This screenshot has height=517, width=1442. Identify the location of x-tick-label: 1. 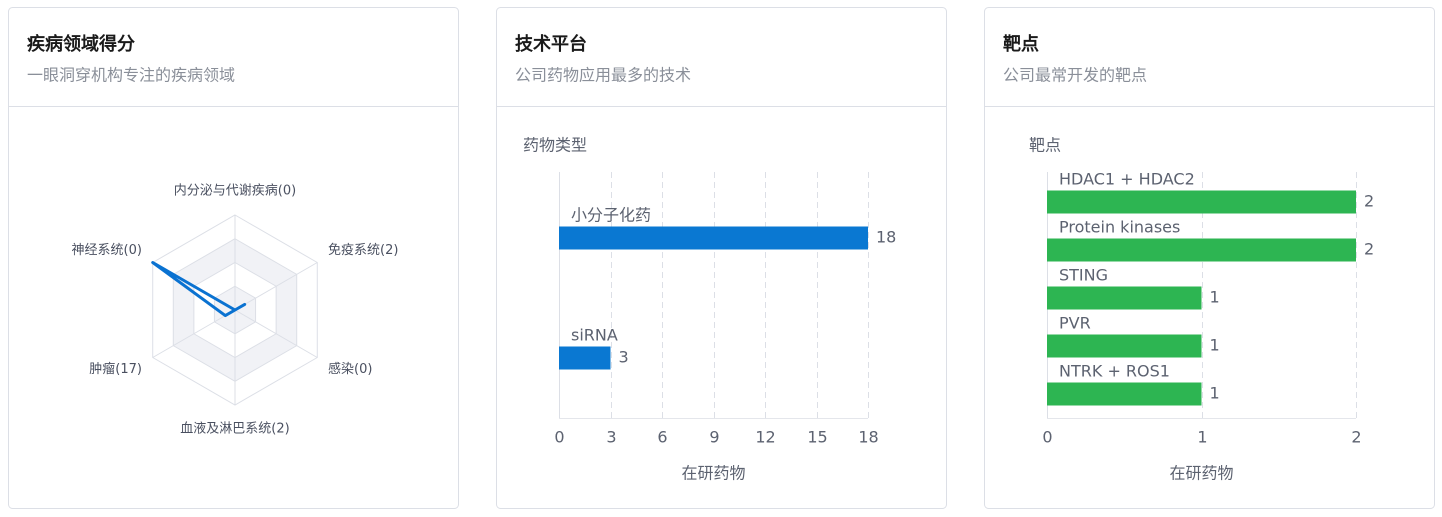
(1202, 437).